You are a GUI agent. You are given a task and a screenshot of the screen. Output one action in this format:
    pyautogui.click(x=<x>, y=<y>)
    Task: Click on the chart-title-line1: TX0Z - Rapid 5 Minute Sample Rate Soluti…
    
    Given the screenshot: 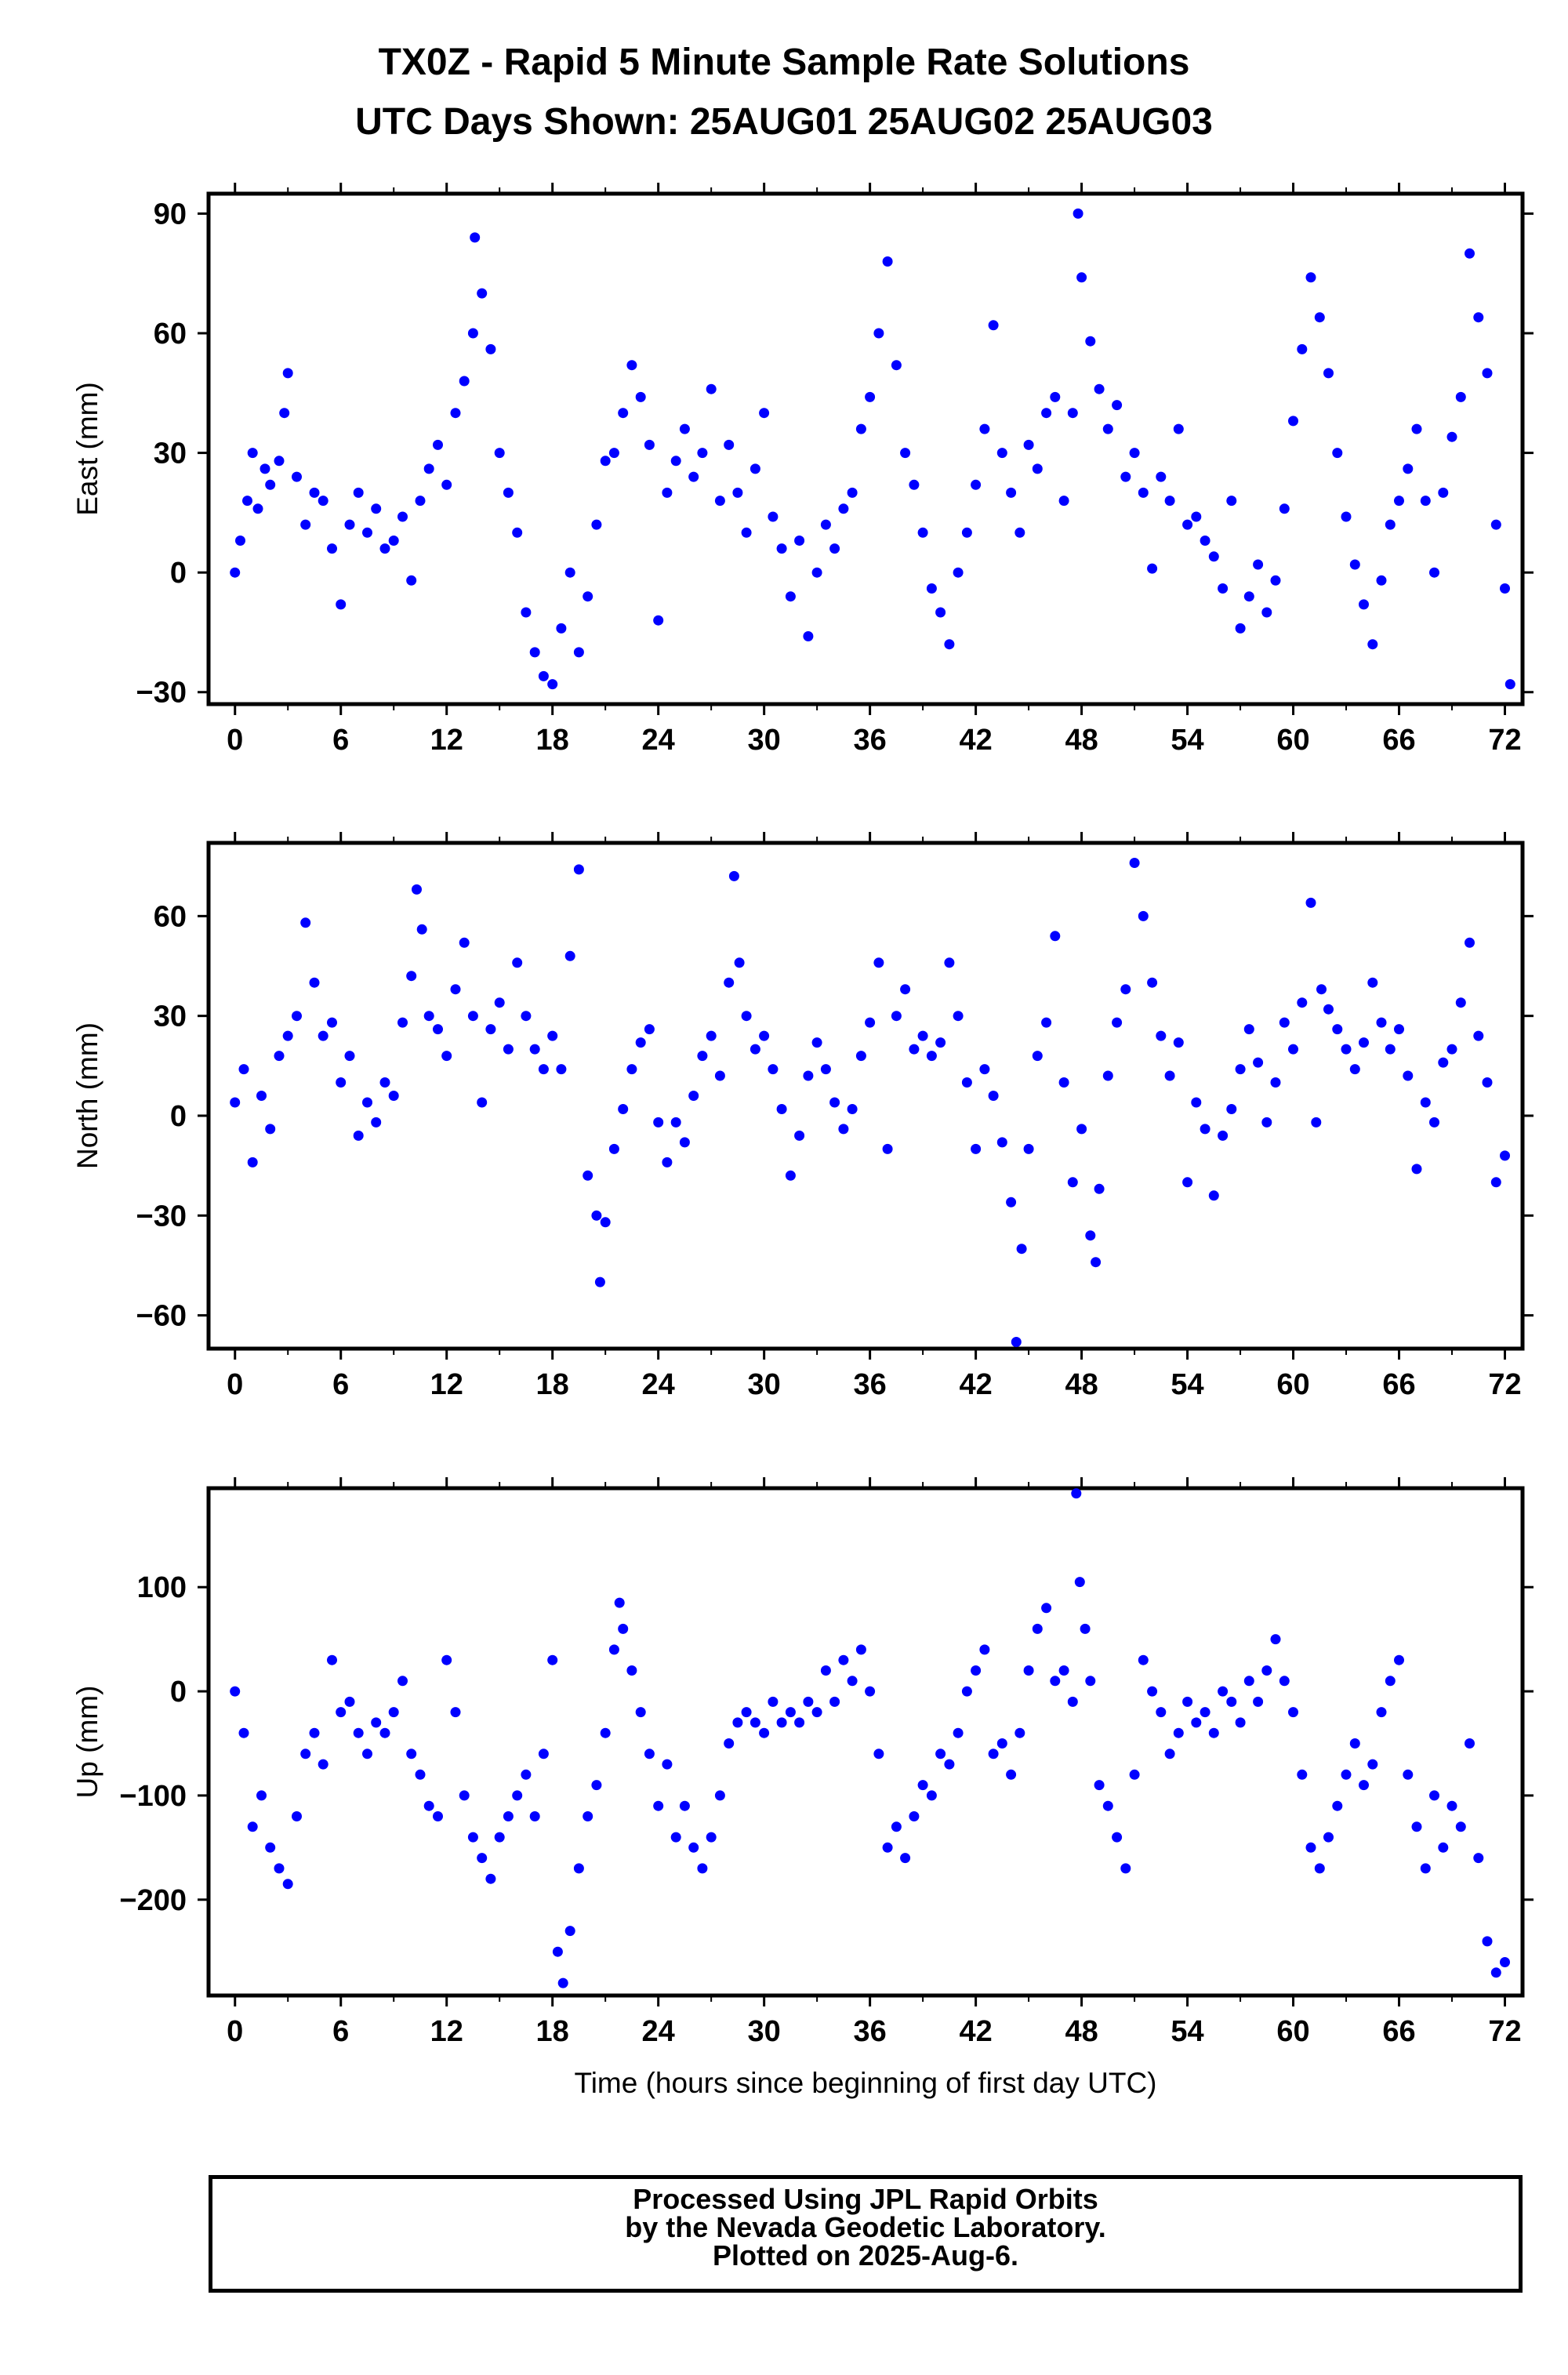 What is the action you would take?
    pyautogui.click(x=784, y=62)
    